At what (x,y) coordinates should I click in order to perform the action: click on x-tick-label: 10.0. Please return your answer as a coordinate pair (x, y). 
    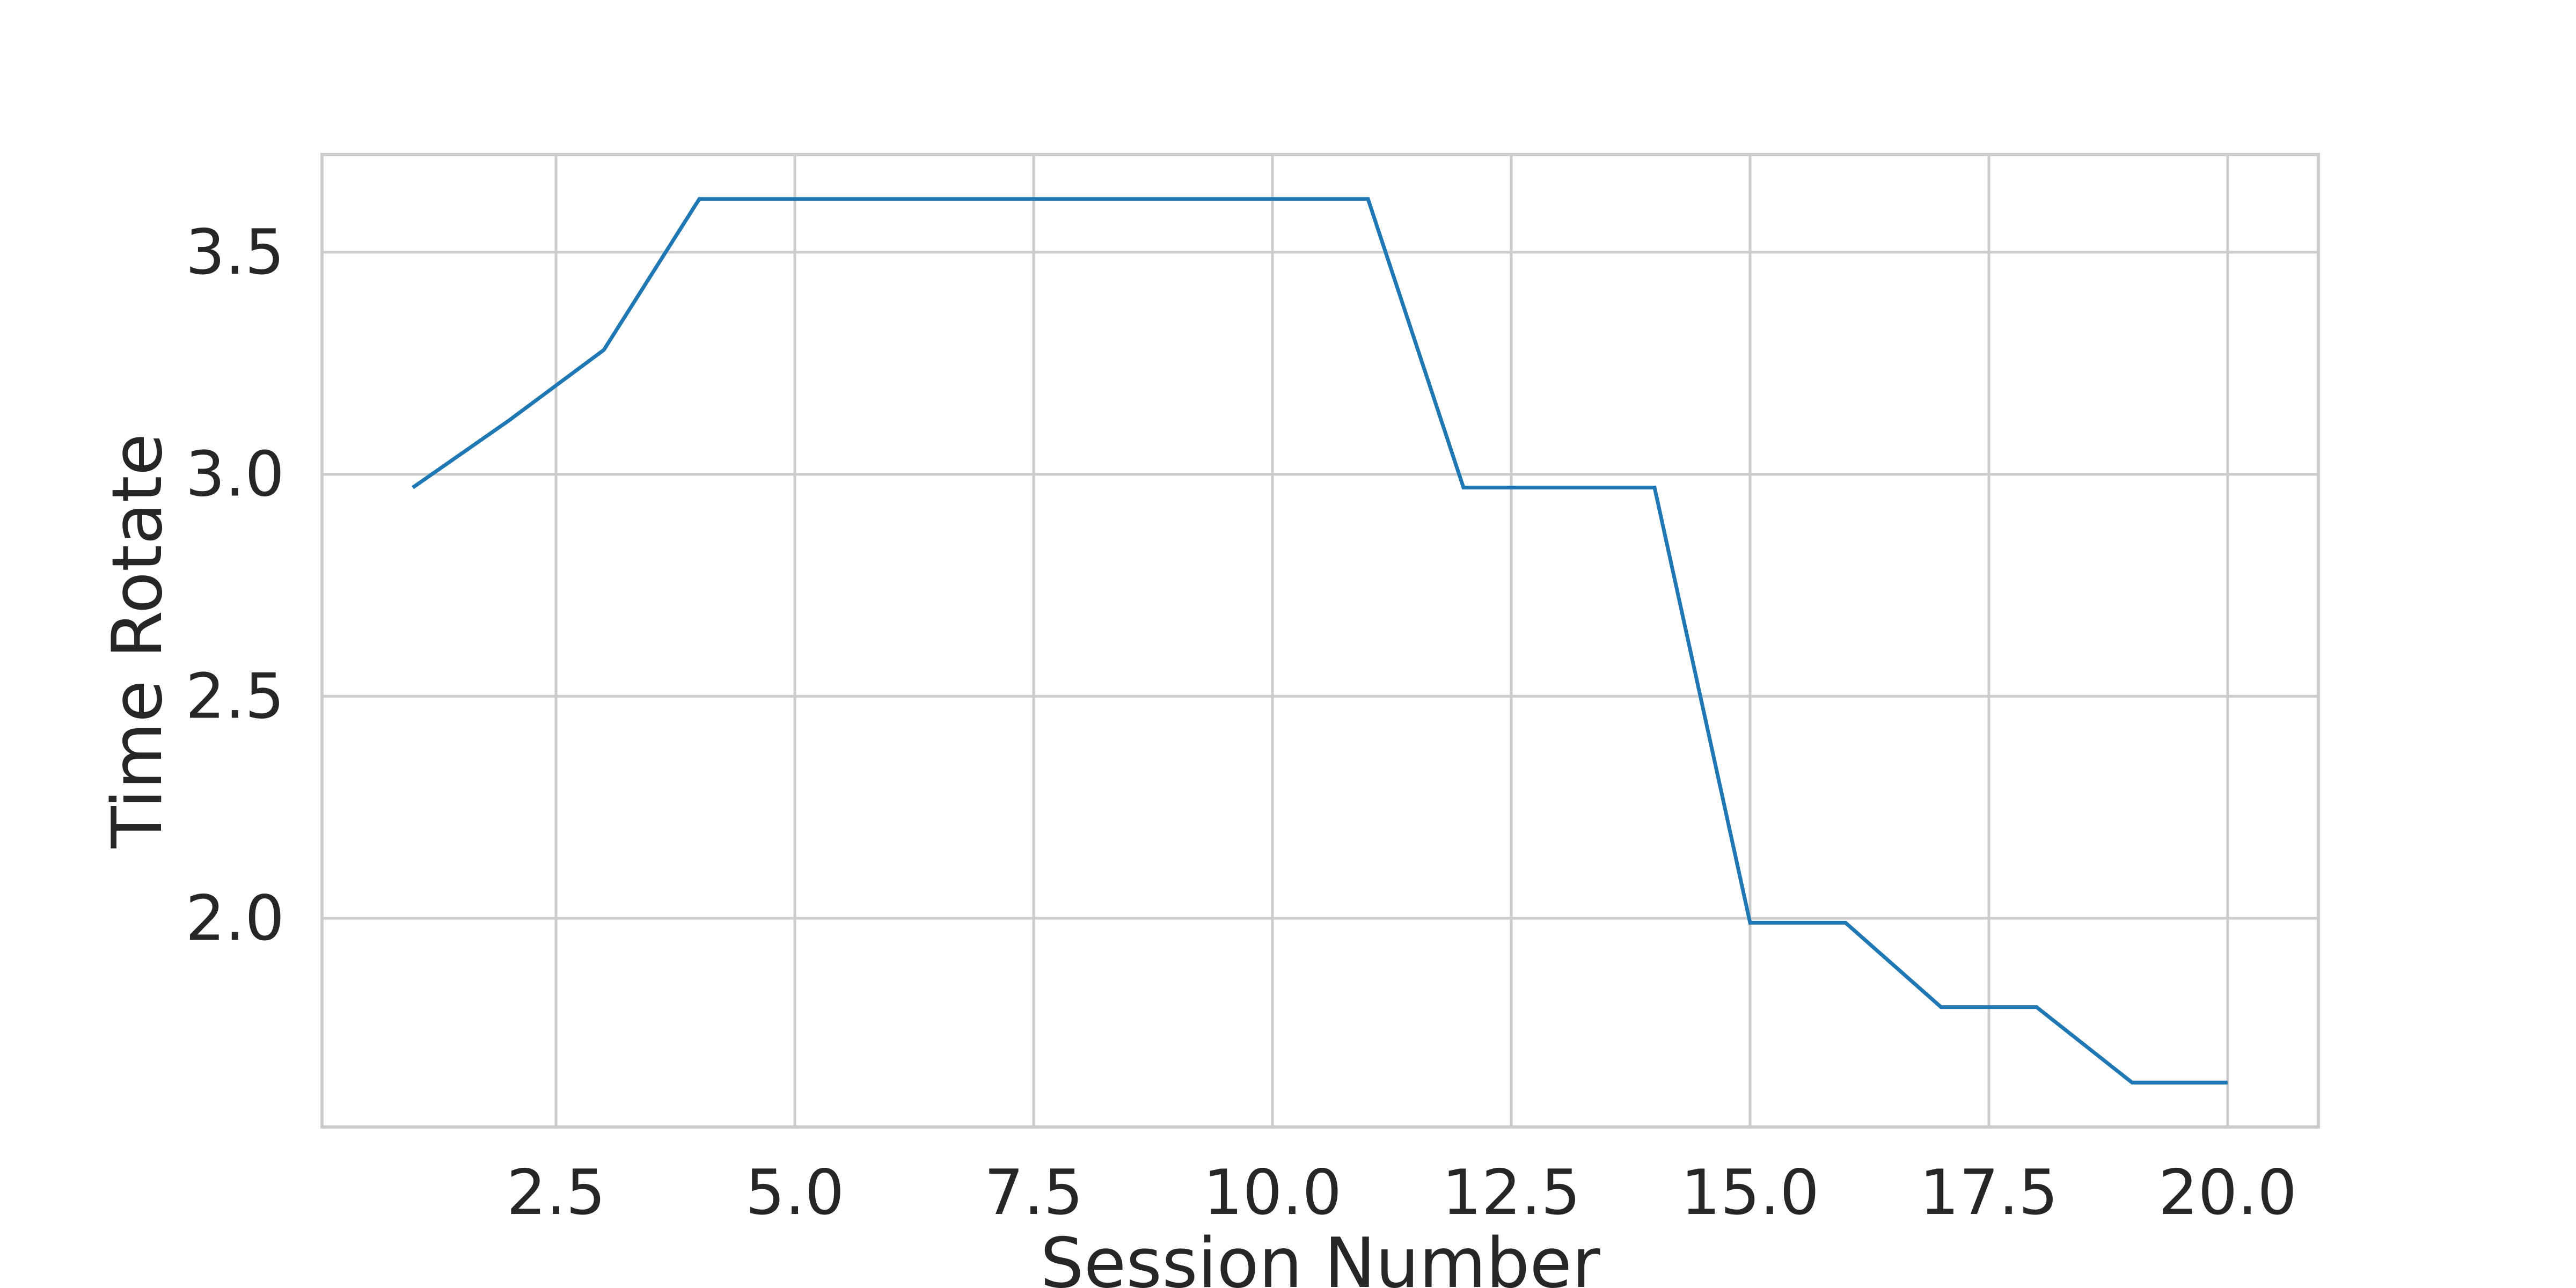
    Looking at the image, I should click on (1272, 1193).